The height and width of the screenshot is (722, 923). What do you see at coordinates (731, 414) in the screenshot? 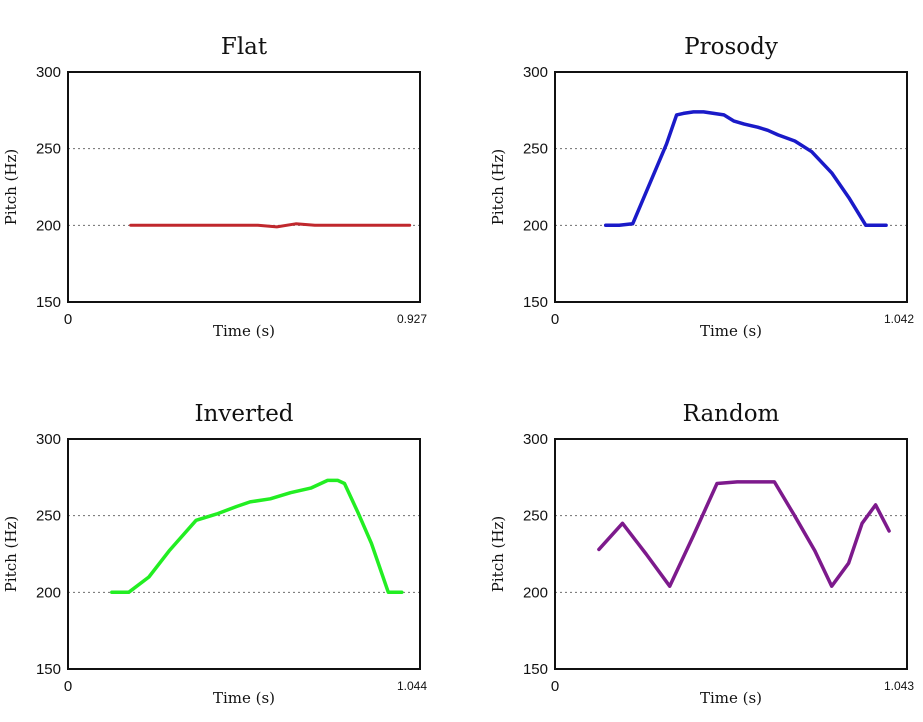
I see `chart-title: Random` at bounding box center [731, 414].